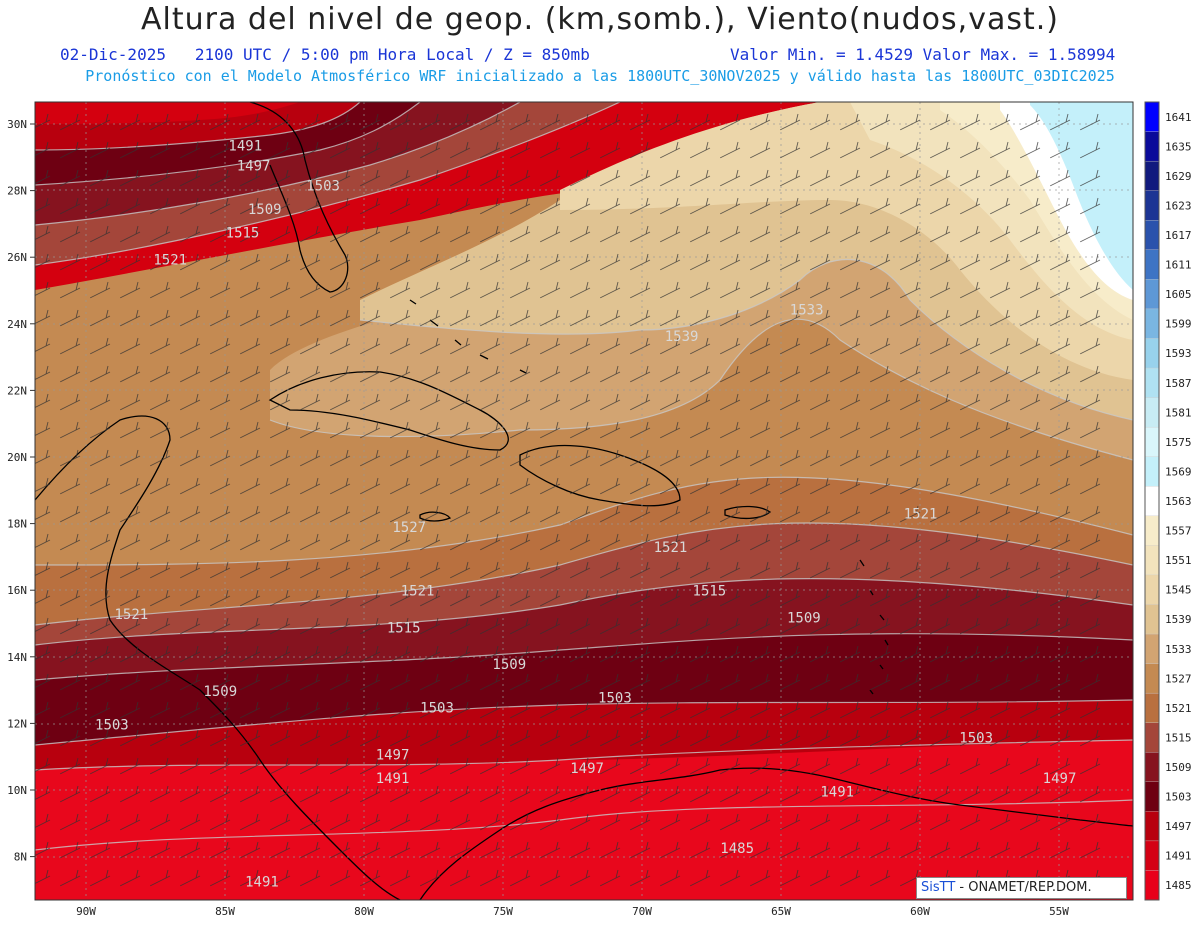  Describe the element at coordinates (1178, 383) in the screenshot. I see `colorbar-label: 1587` at that location.